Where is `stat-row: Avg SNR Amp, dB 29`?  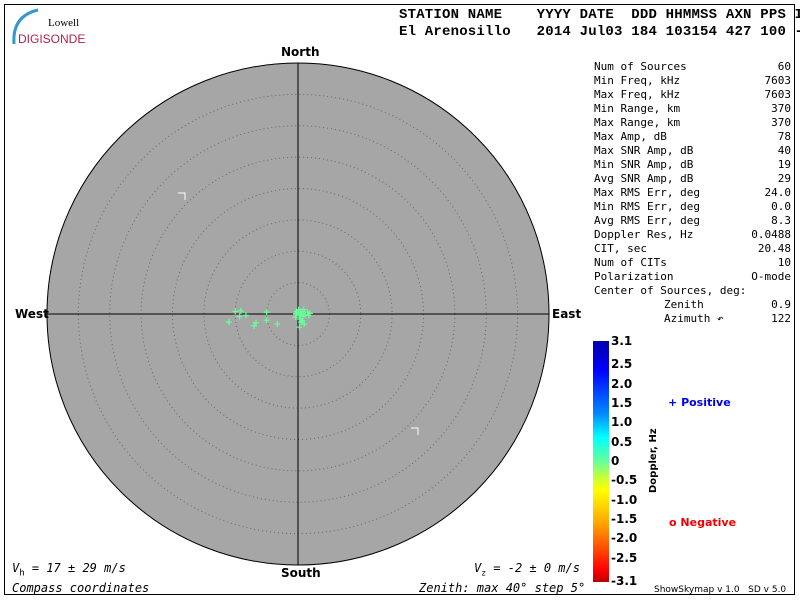
stat-row: Avg SNR Amp, dB 29 is located at coordinates (692, 179).